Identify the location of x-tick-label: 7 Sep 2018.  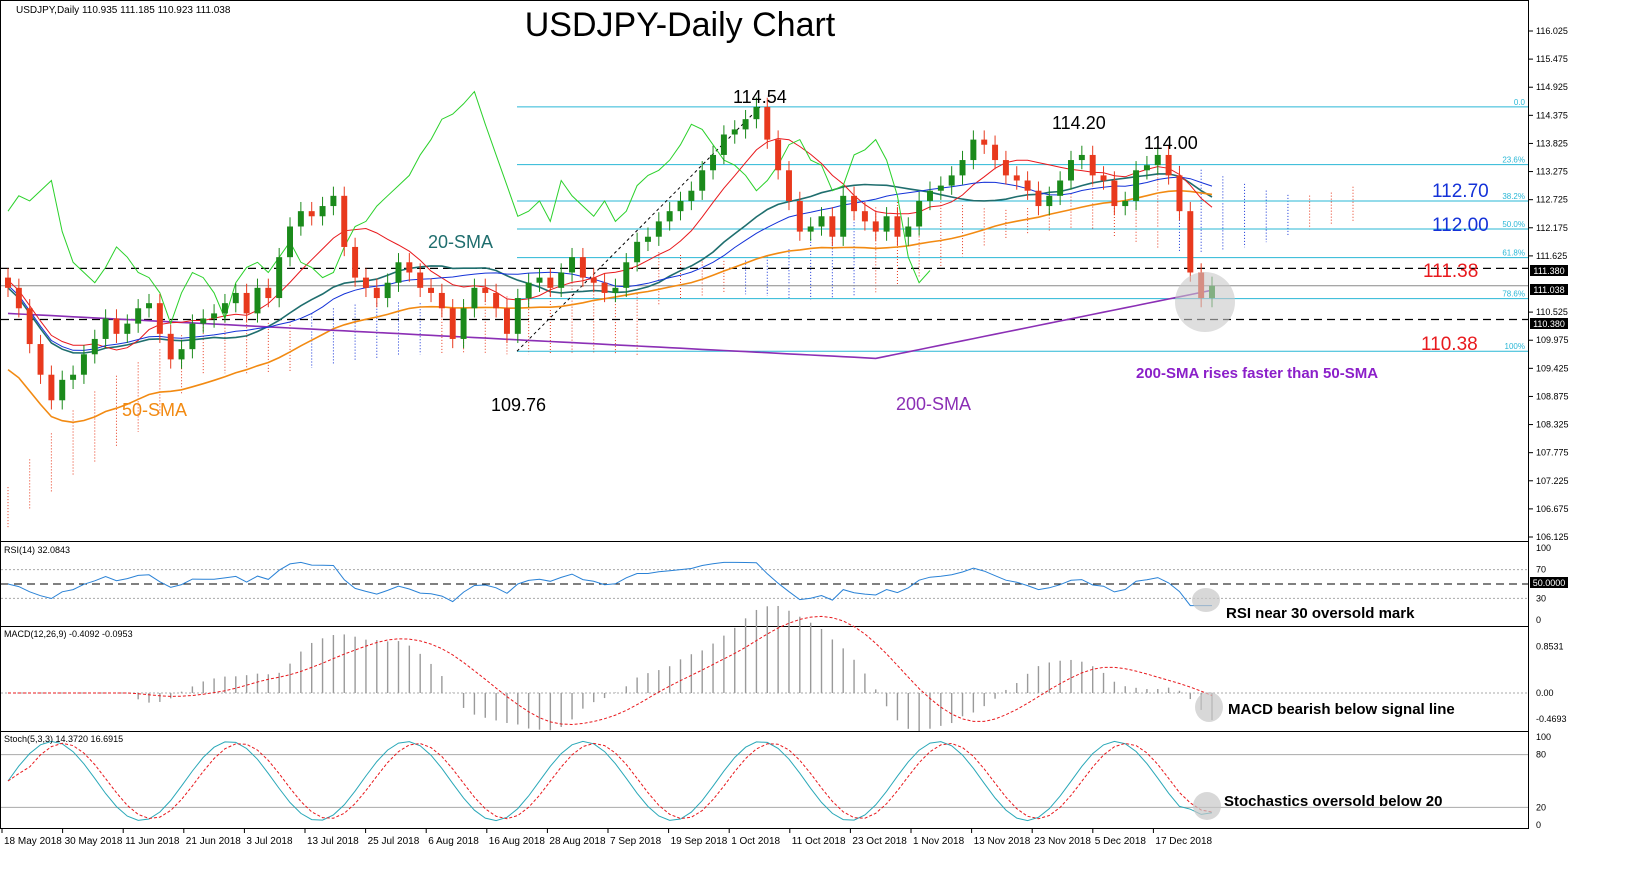
(636, 841).